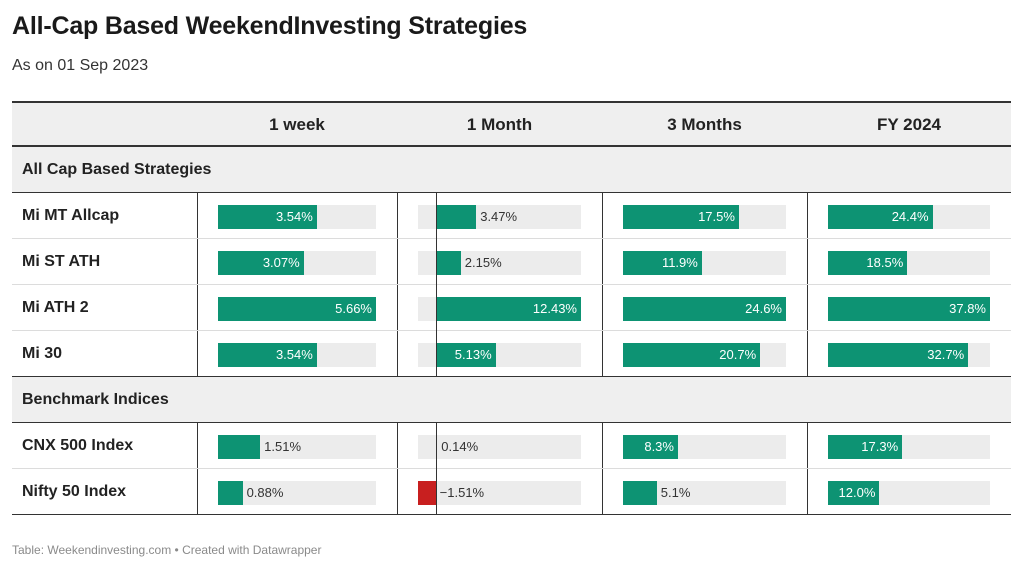 Image resolution: width=1024 pixels, height=572 pixels. I want to click on value-label: 5.66%, so click(353, 308).